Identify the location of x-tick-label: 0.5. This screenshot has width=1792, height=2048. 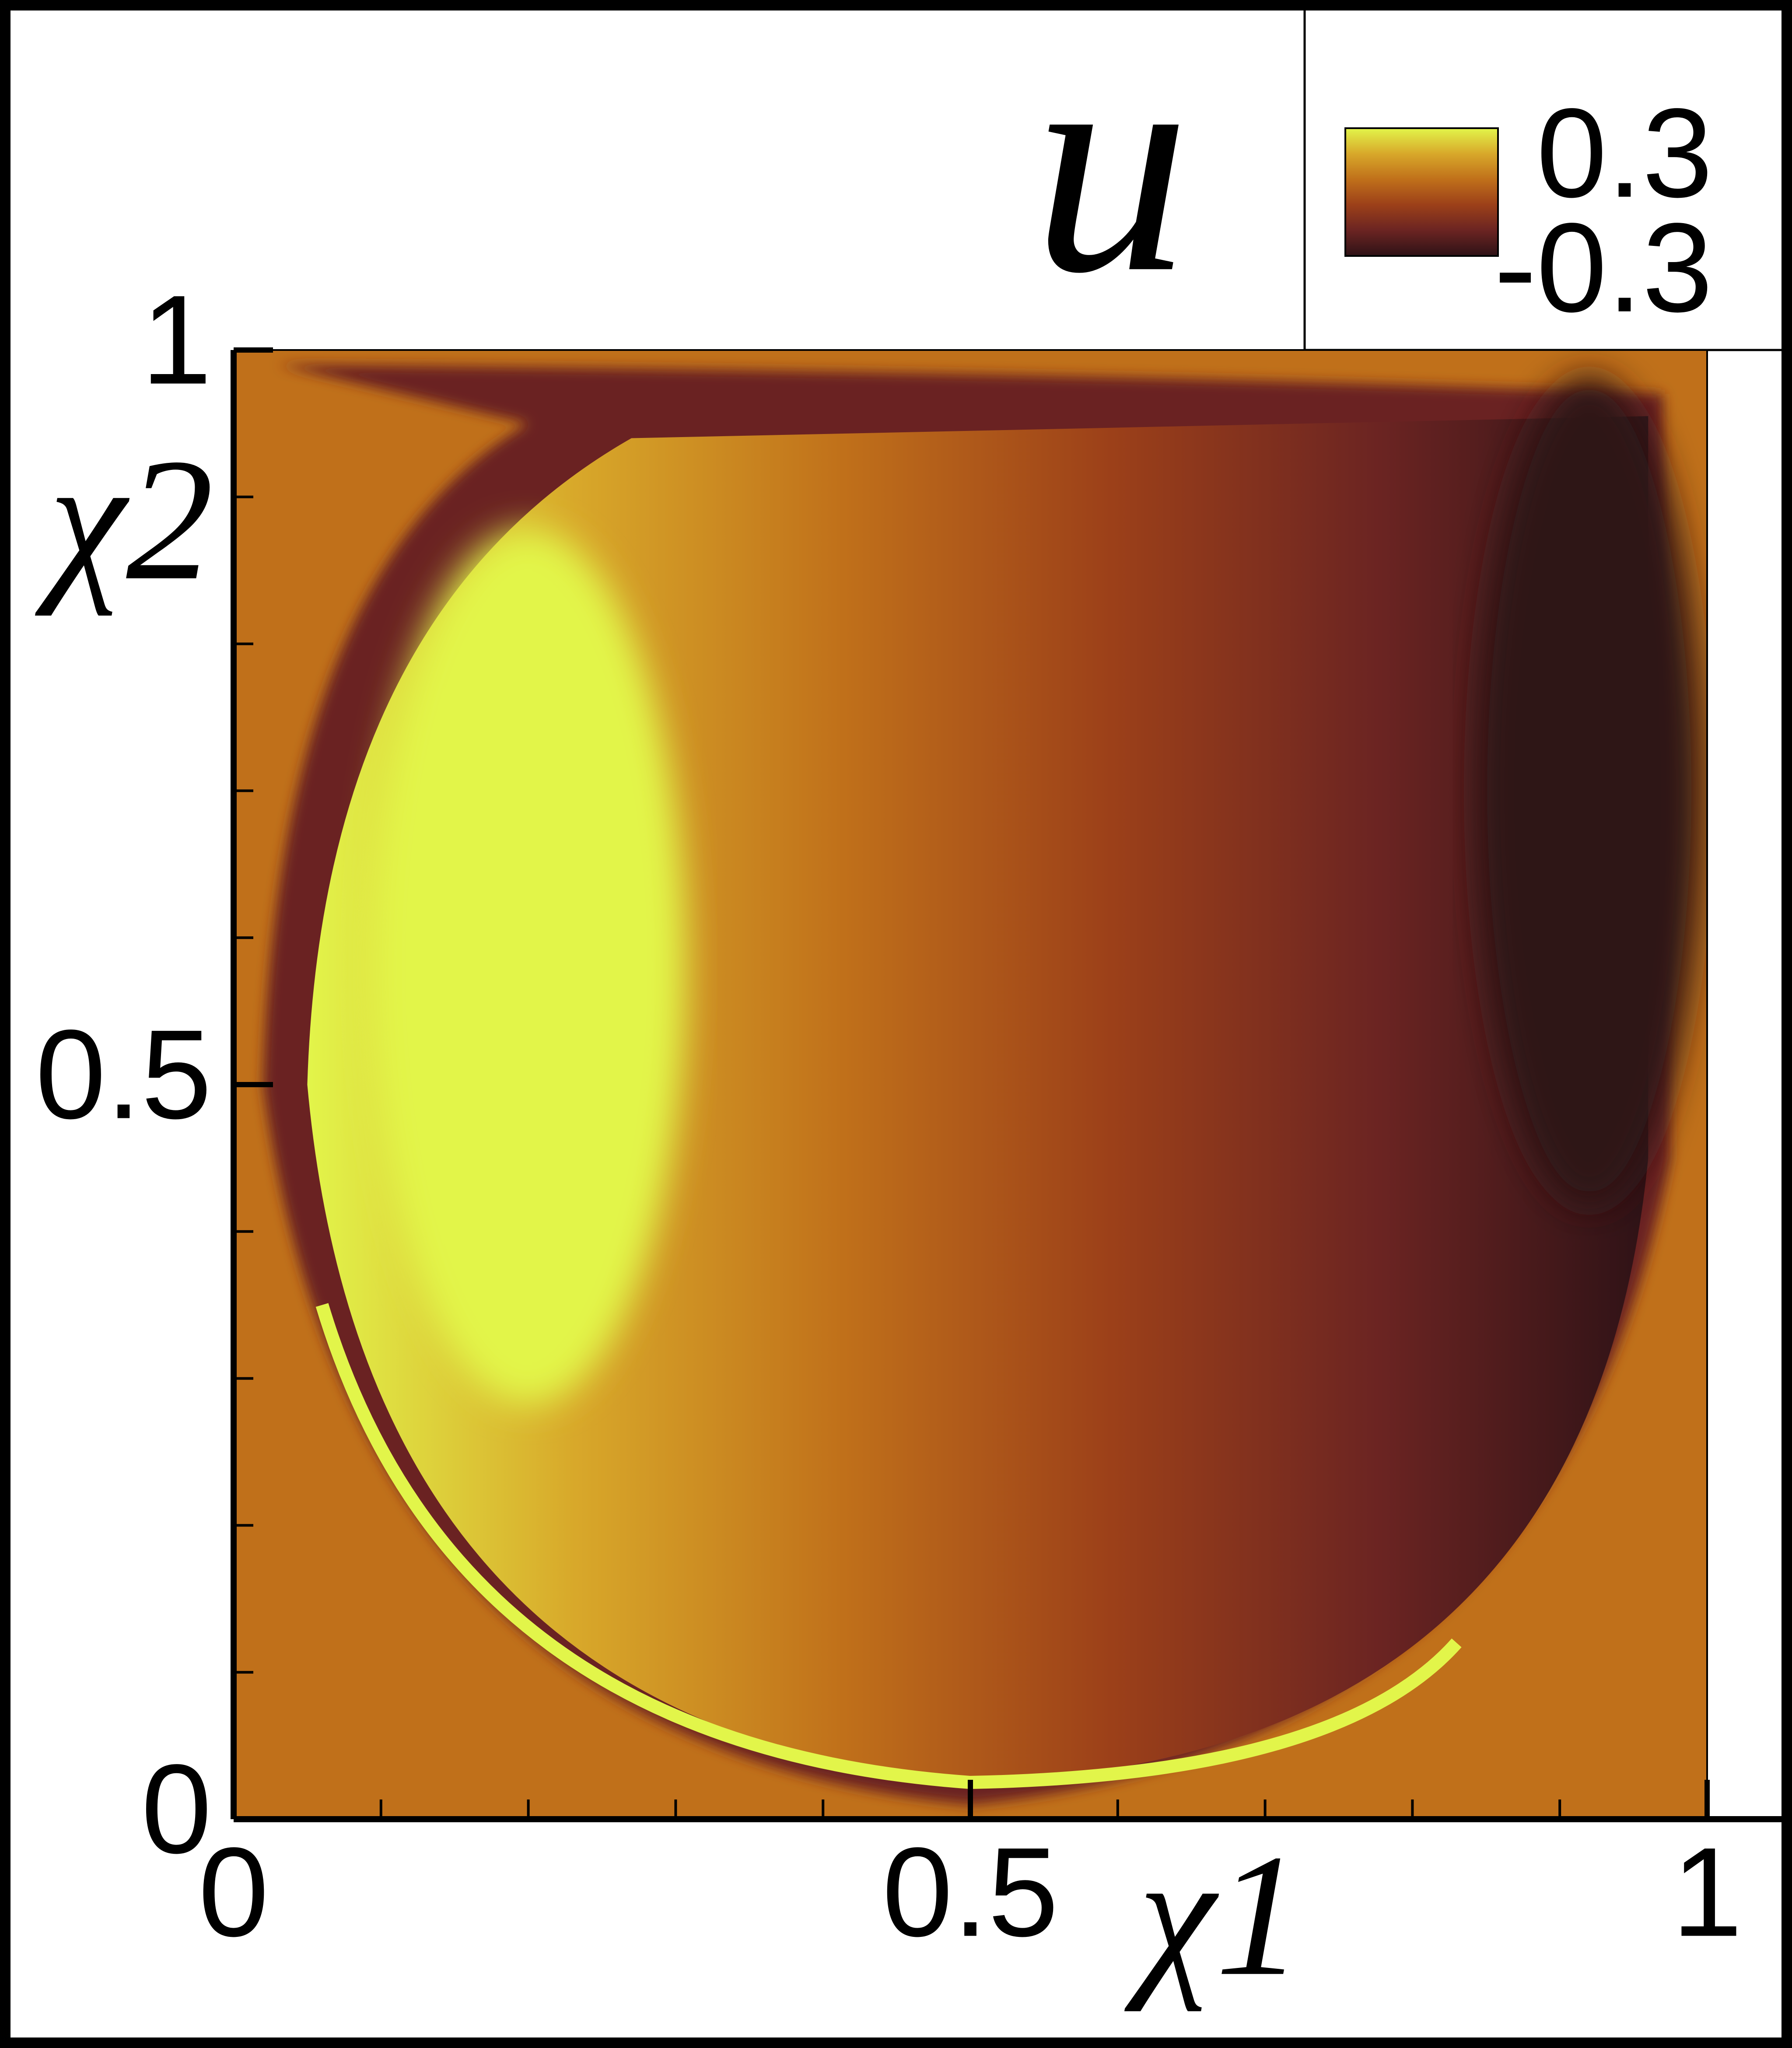
(970, 1892).